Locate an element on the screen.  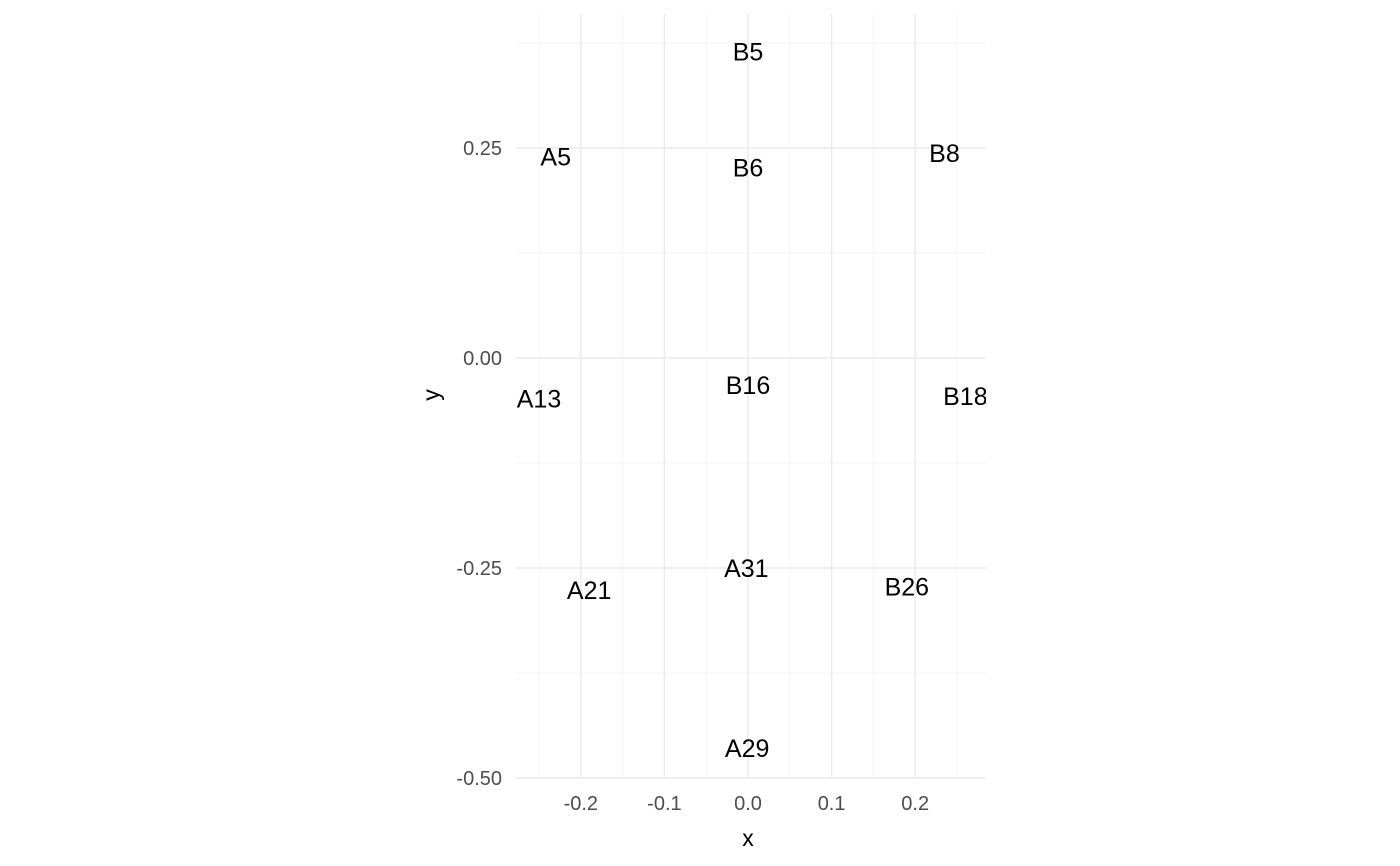
y-tick-label: -0.50 is located at coordinates (479, 779).